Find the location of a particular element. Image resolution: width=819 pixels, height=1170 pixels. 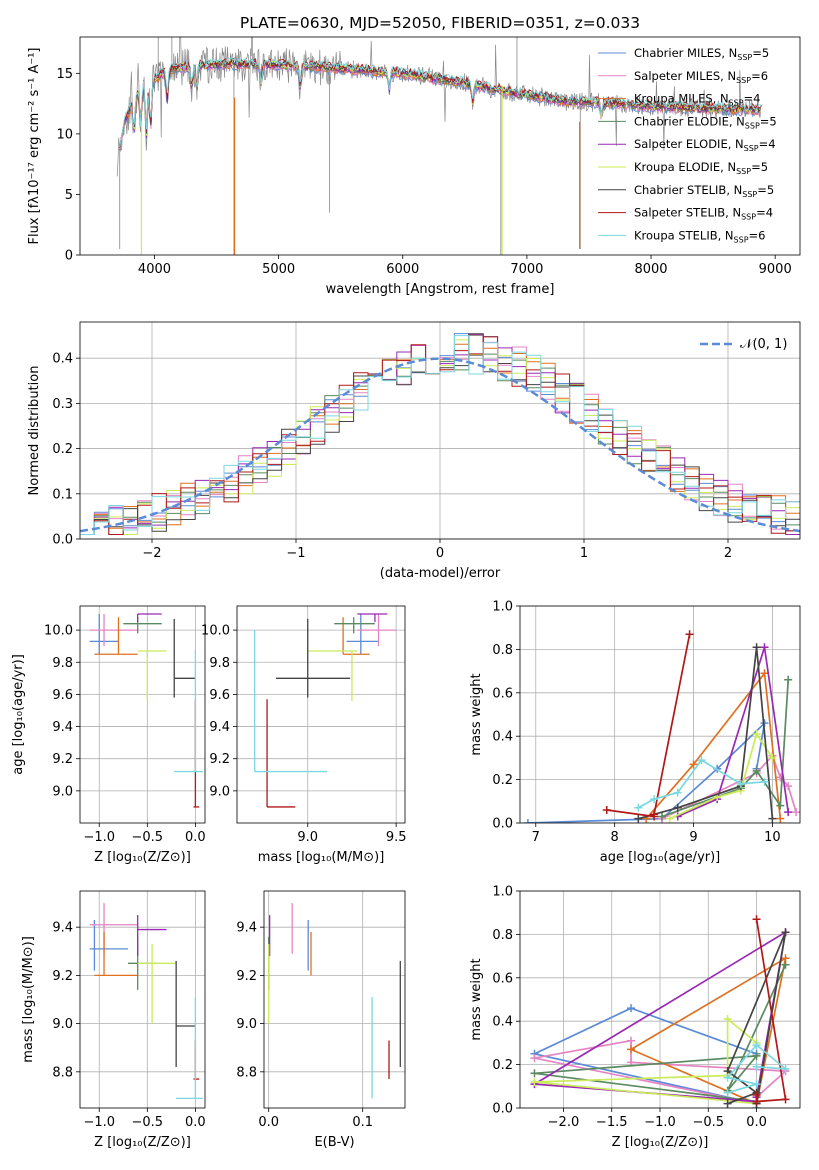

plot-area-mass_vs_Z is located at coordinates (142, 999).